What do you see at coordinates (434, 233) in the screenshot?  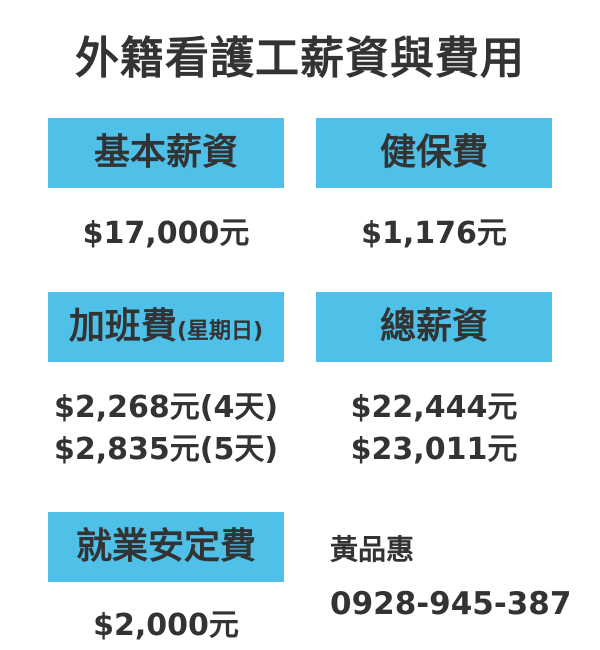 I see `health-insurance-value: $1,176元` at bounding box center [434, 233].